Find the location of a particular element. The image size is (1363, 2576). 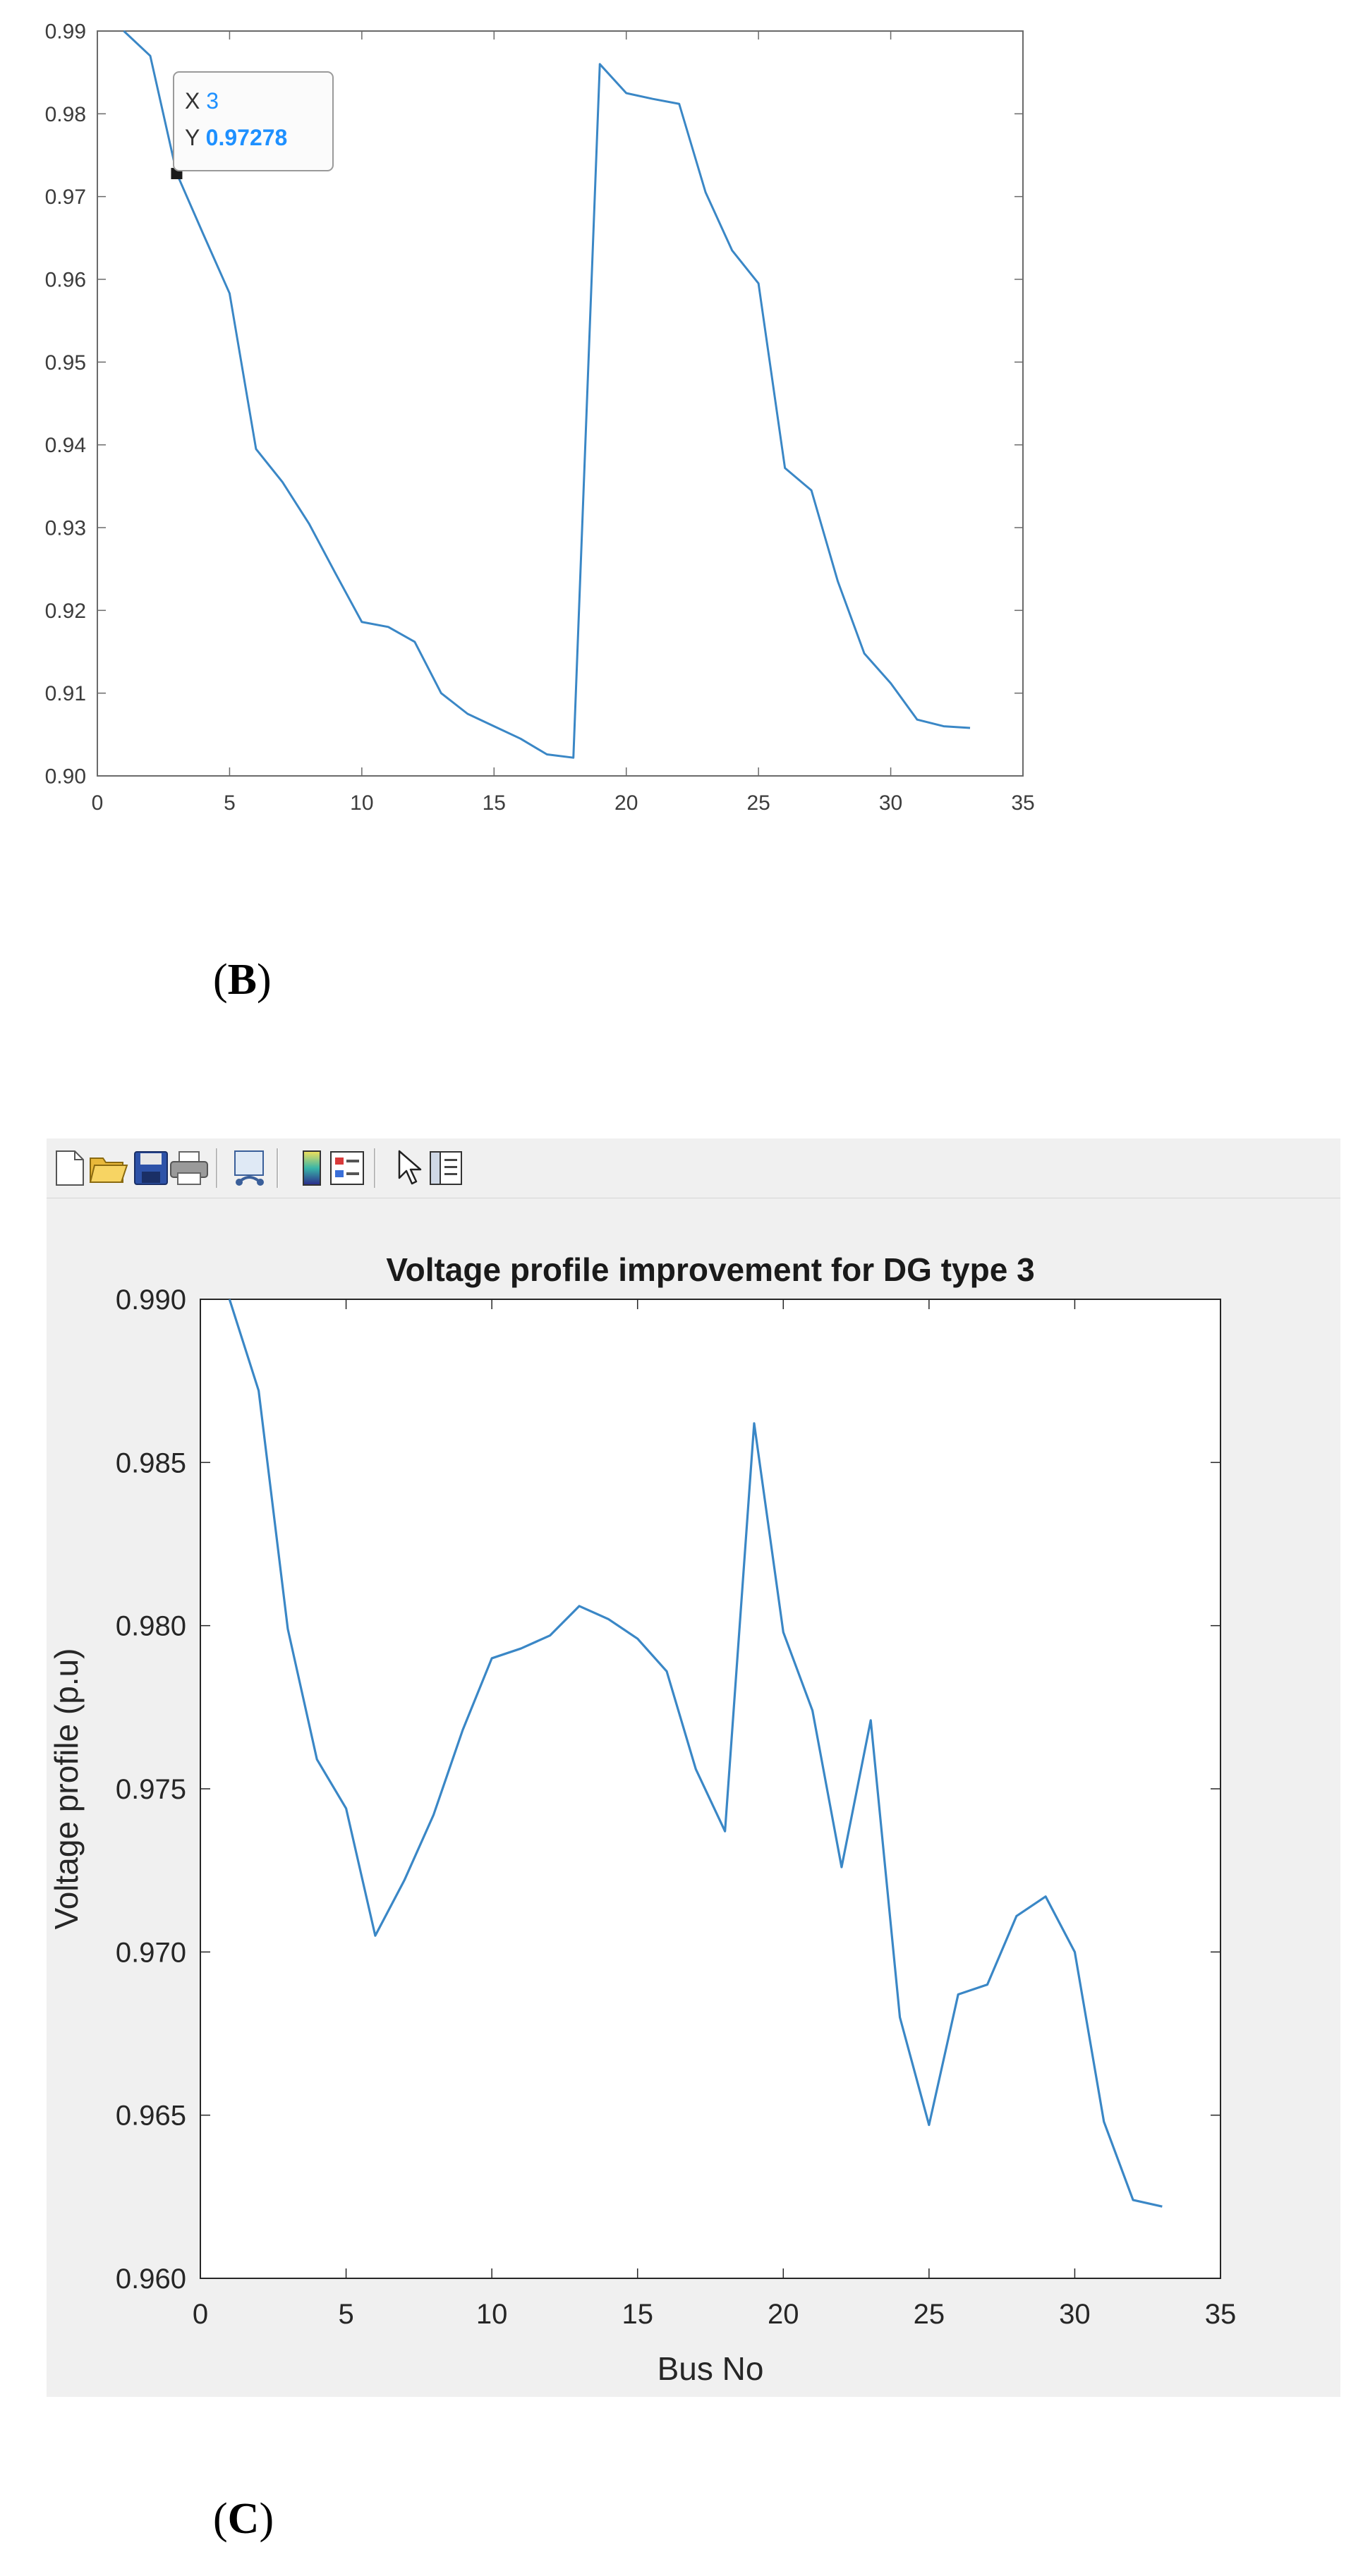

y-tick-label: 0.985 is located at coordinates (151, 1463).